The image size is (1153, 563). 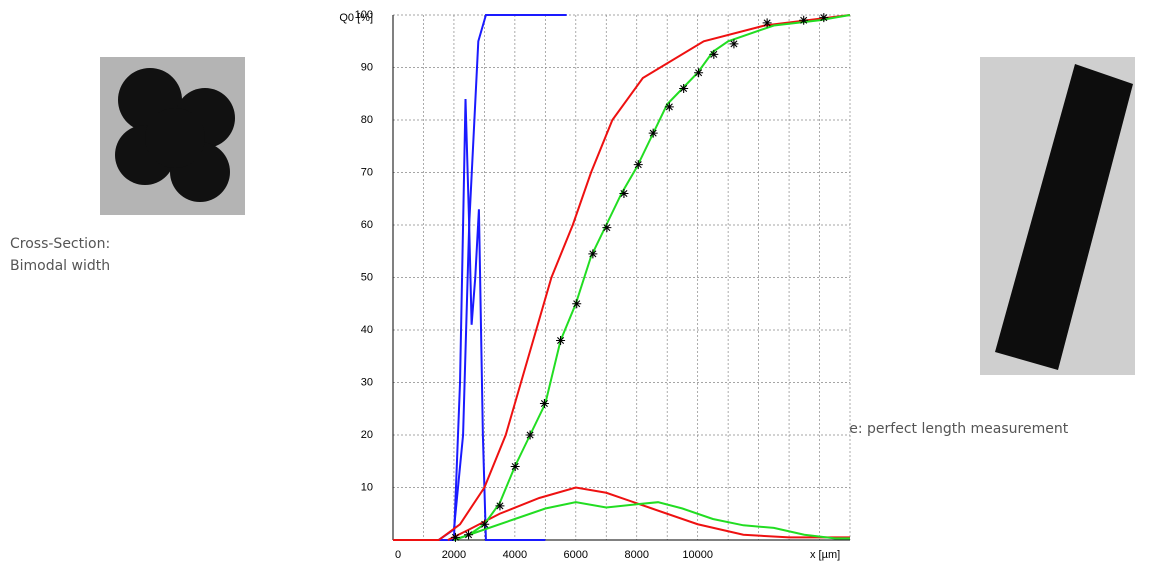 I want to click on y-axis-label: Q0 [%], so click(x=356, y=18).